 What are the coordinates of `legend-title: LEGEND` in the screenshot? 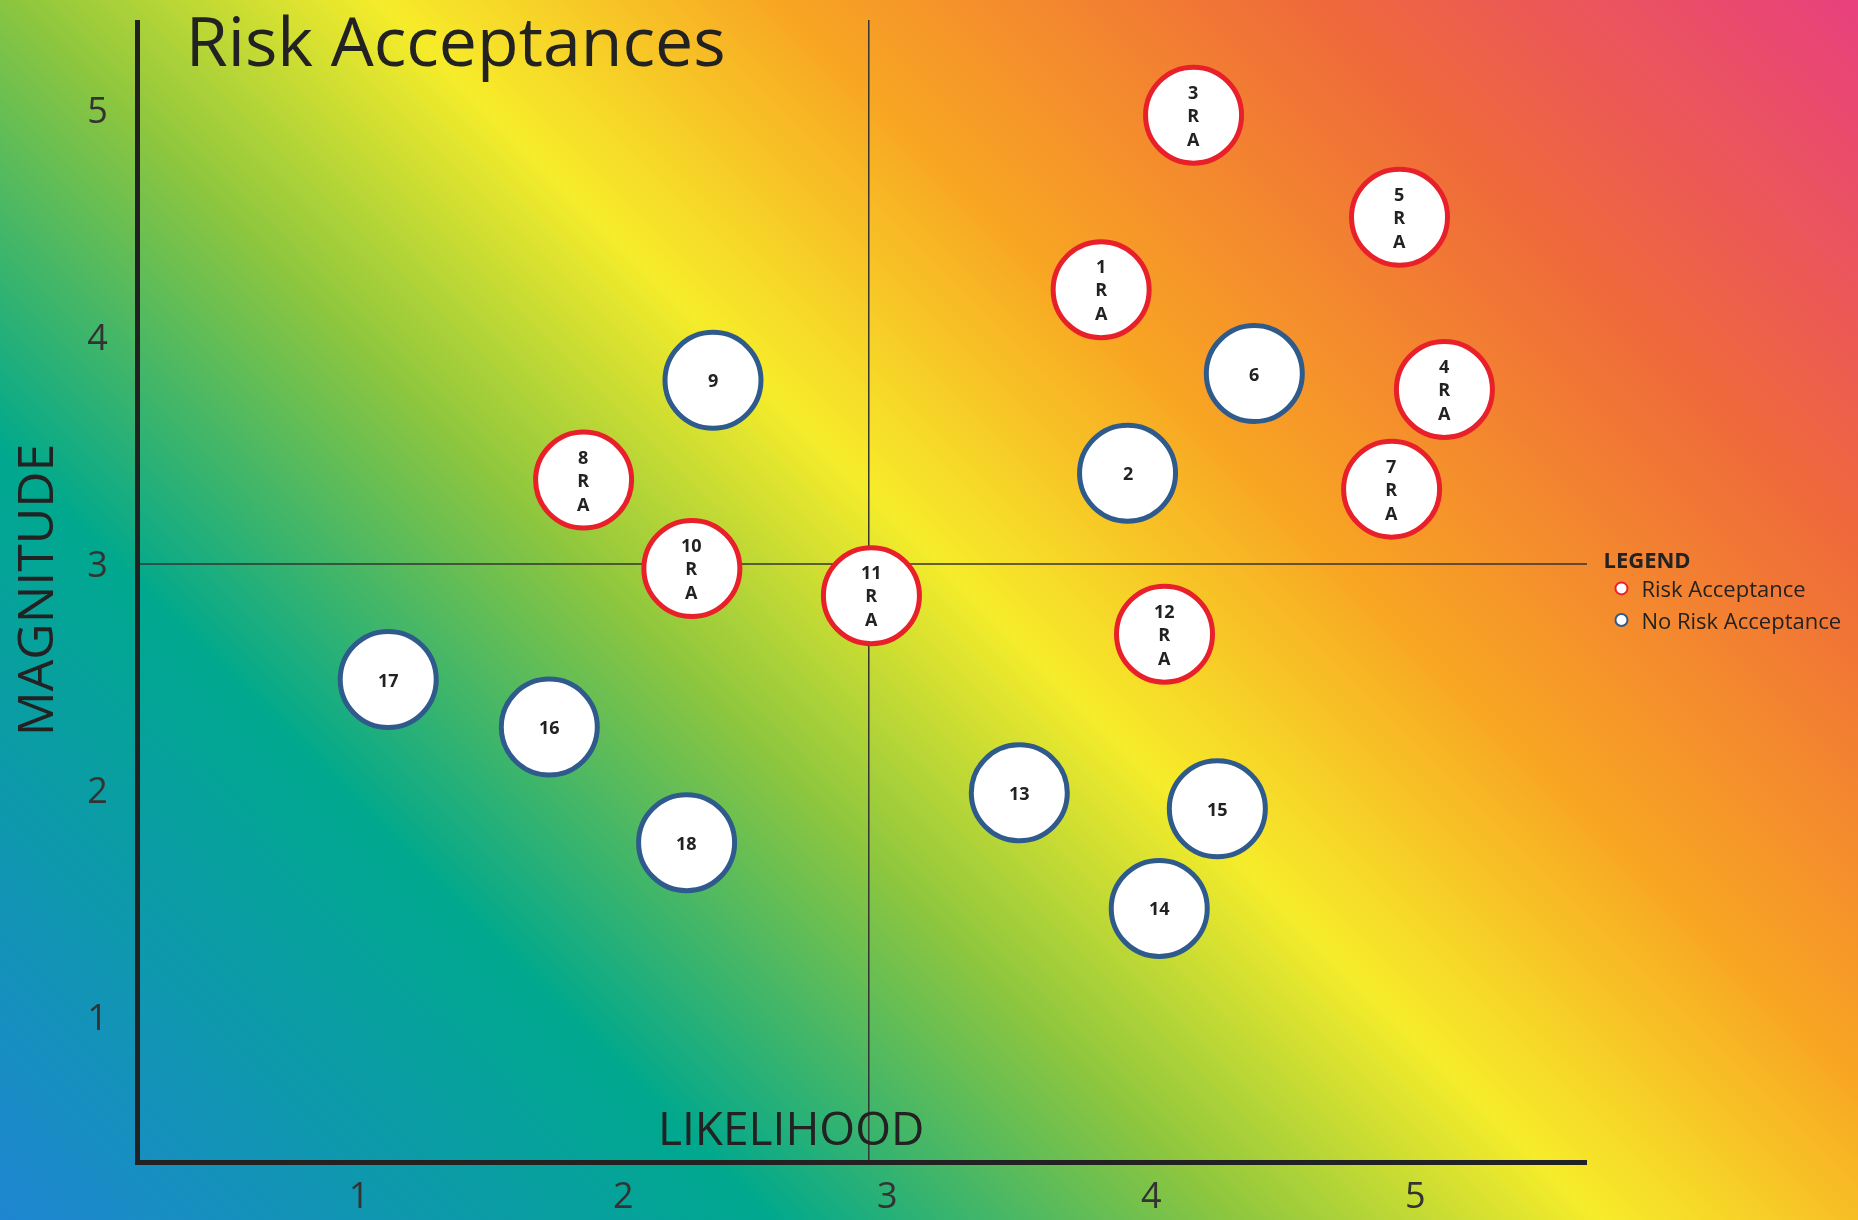 It's located at (1647, 558).